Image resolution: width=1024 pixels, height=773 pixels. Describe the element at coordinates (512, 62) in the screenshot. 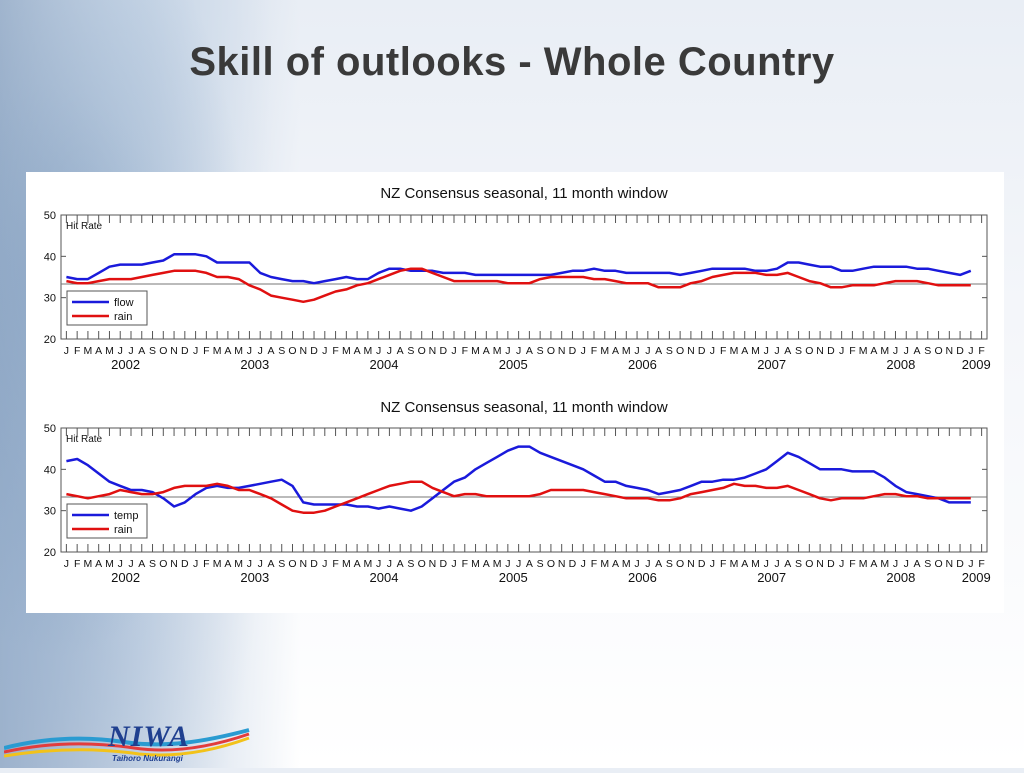

I see `slide-title: Skill of outlooks - Whole Country` at that location.